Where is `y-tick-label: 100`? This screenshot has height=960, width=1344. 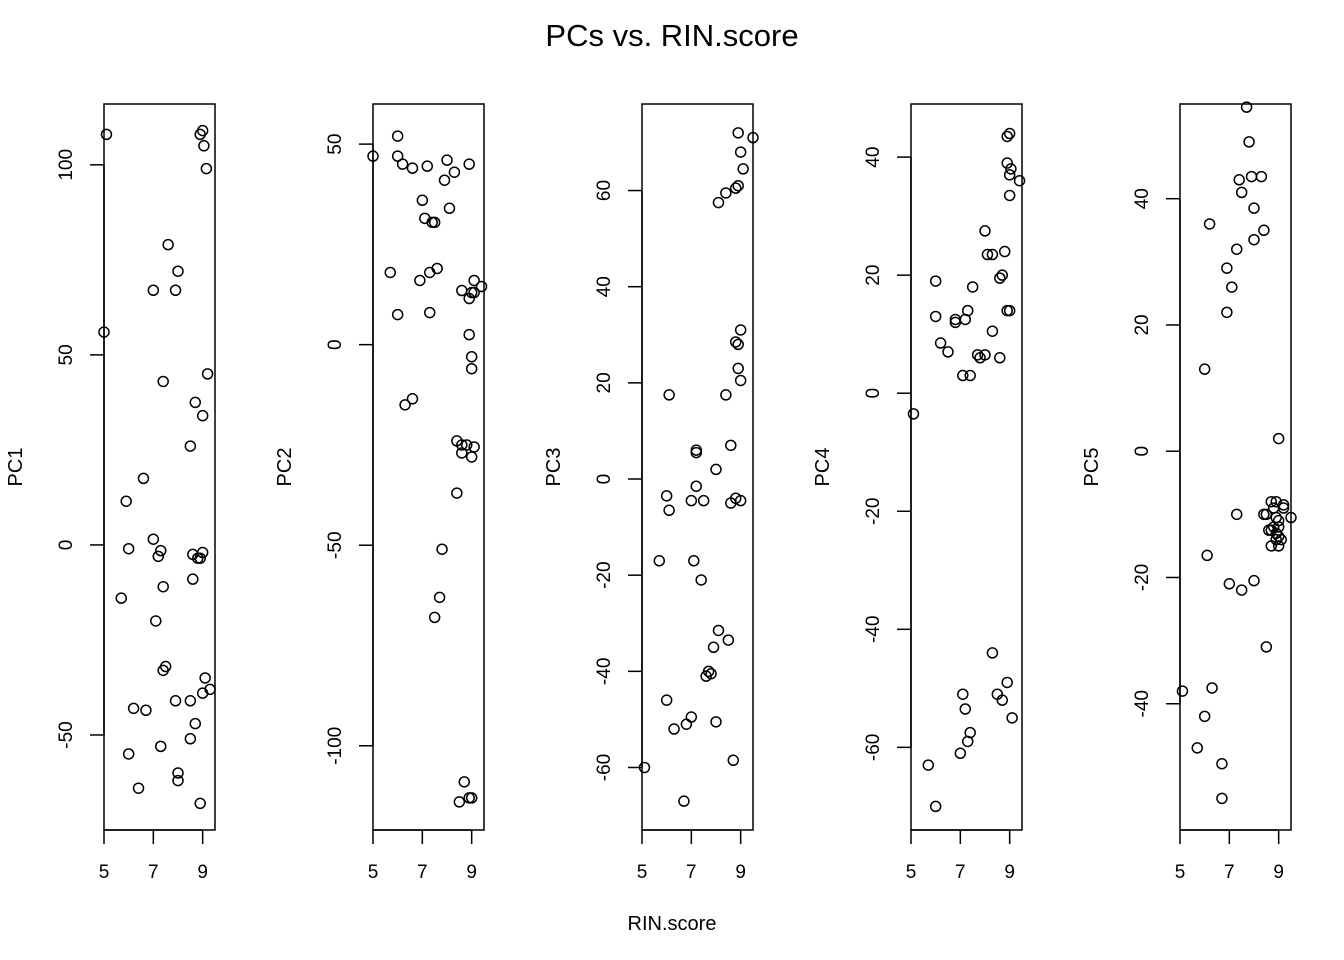 y-tick-label: 100 is located at coordinates (66, 165).